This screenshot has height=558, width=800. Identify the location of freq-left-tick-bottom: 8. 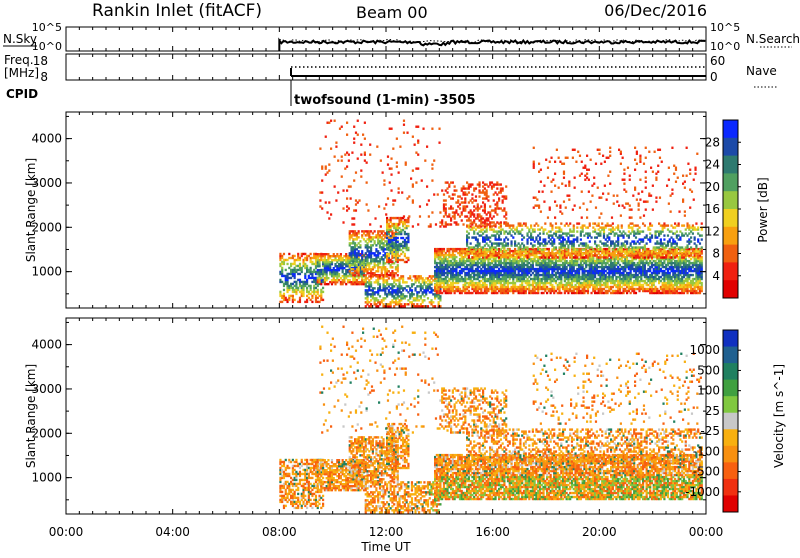
(44, 77).